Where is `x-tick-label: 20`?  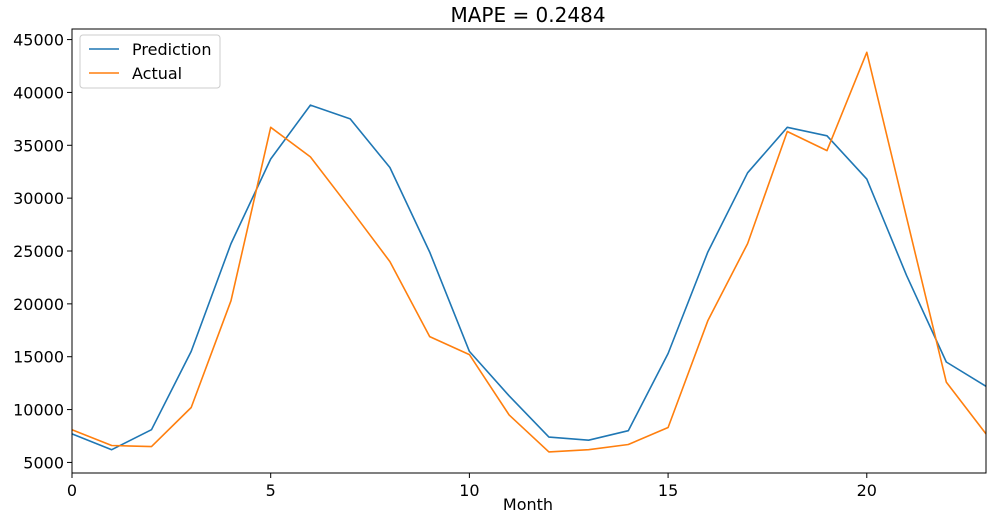 x-tick-label: 20 is located at coordinates (867, 490).